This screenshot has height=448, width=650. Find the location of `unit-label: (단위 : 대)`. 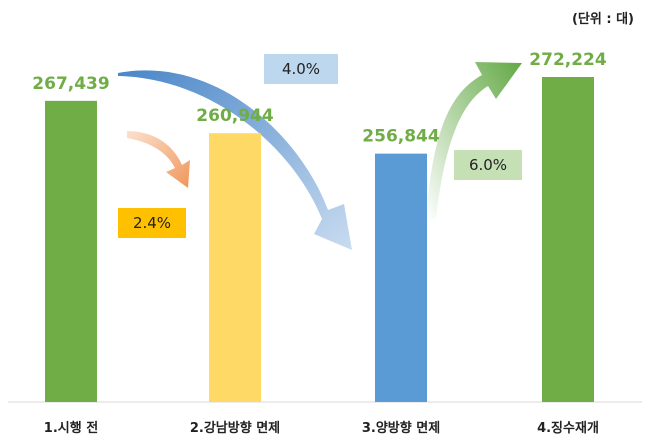

unit-label: (단위 : 대) is located at coordinates (602, 19).